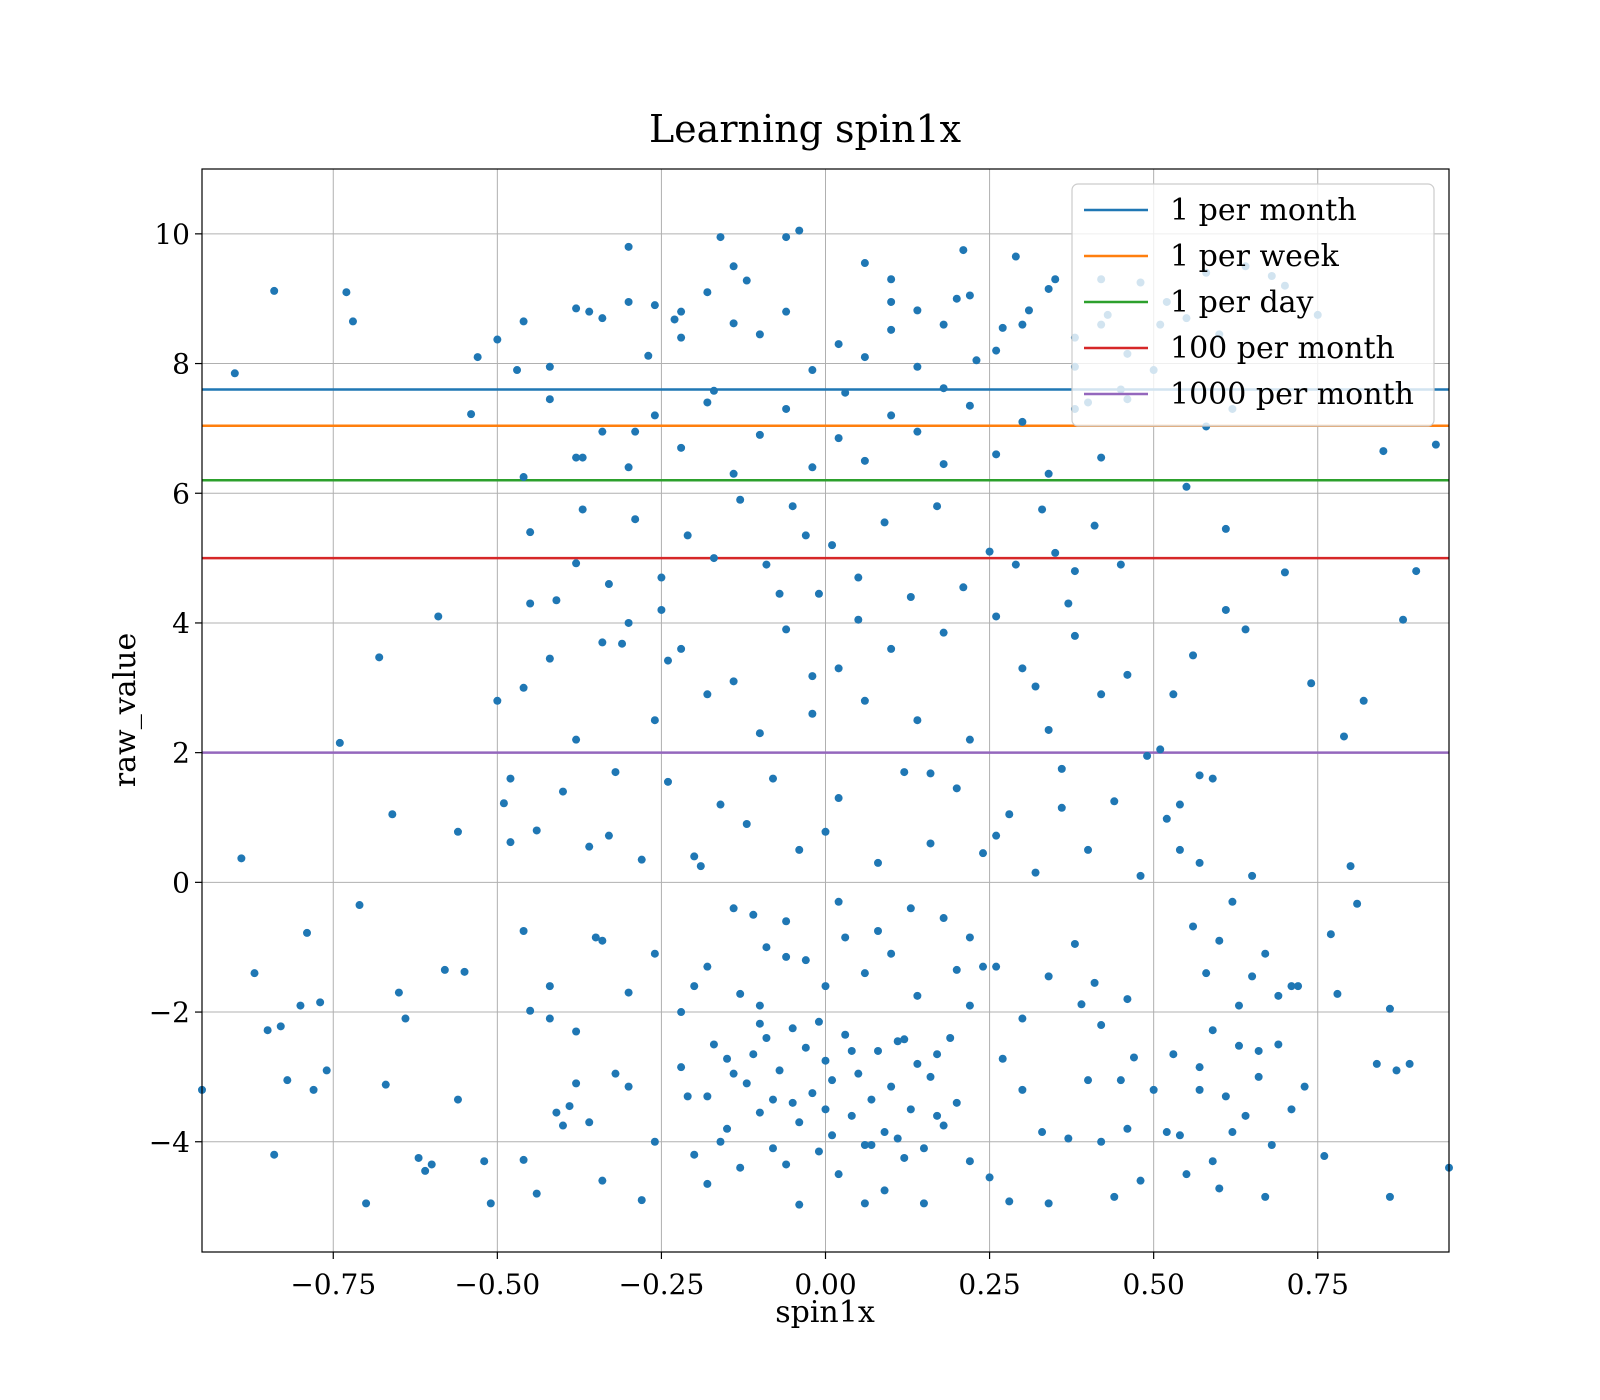 The height and width of the screenshot is (1400, 1600). I want to click on y-ticks: −4 −2 0 2 4 6 8 10, so click(175, 688).